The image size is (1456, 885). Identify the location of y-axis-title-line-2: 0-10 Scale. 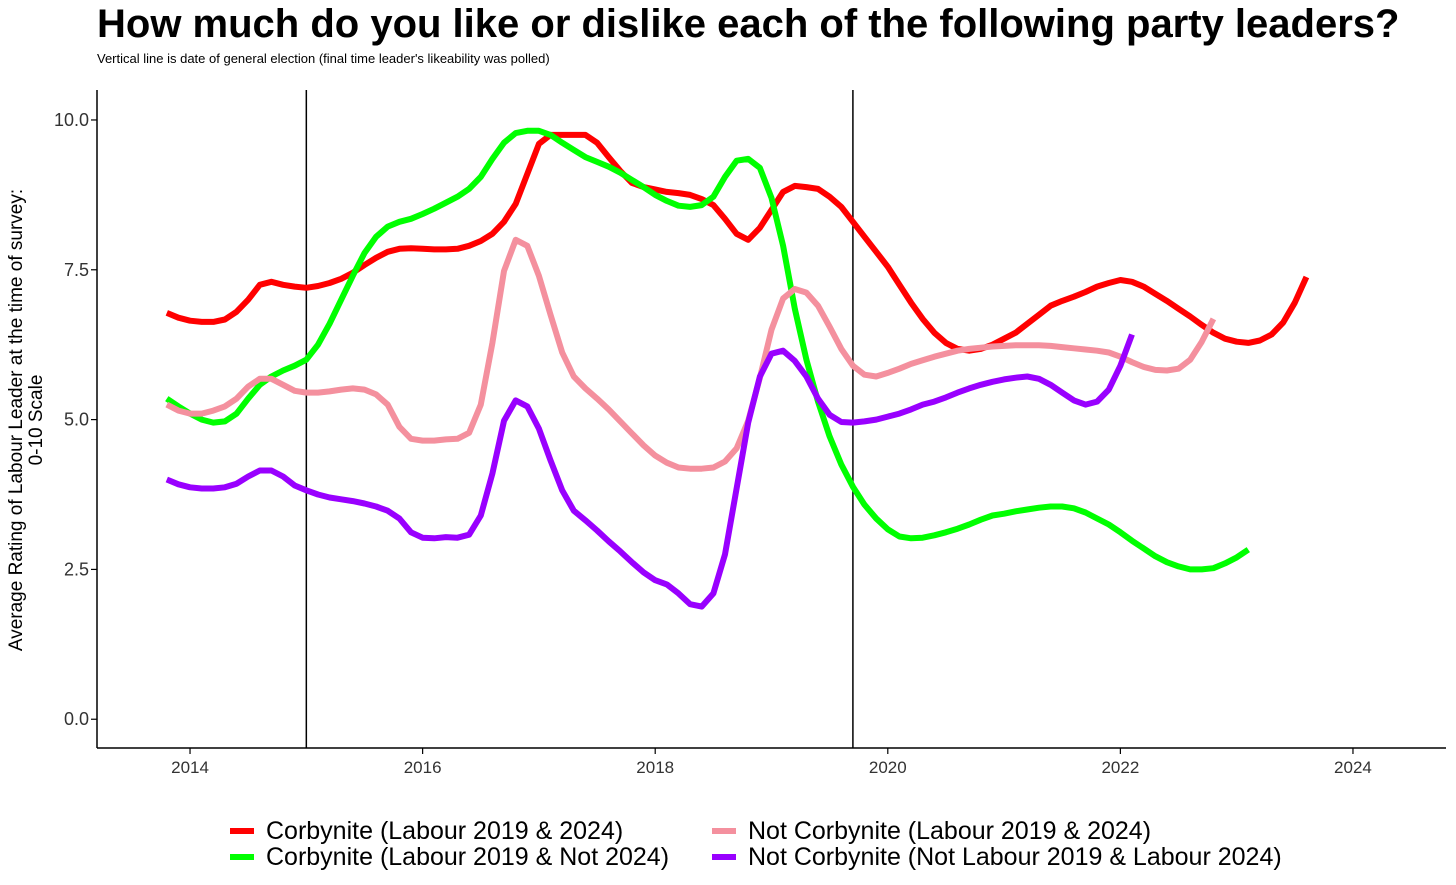
(36, 420).